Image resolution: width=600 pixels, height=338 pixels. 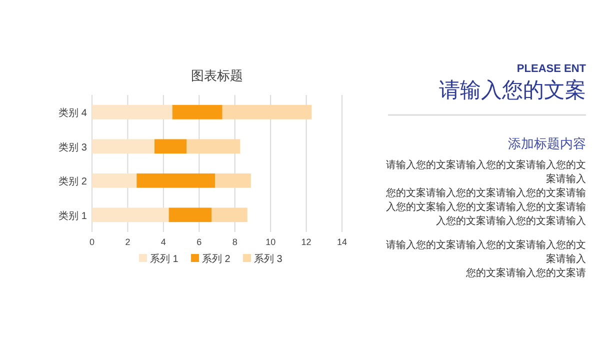 What do you see at coordinates (485, 193) in the screenshot?
I see `text: 您的文案请输入您的文案请输入您的文案请输` at bounding box center [485, 193].